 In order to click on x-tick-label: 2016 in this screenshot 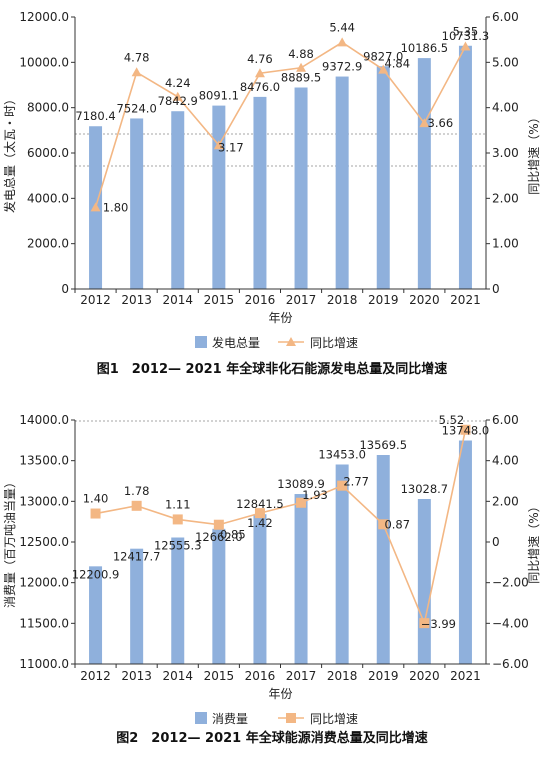, I will do `click(260, 676)`.